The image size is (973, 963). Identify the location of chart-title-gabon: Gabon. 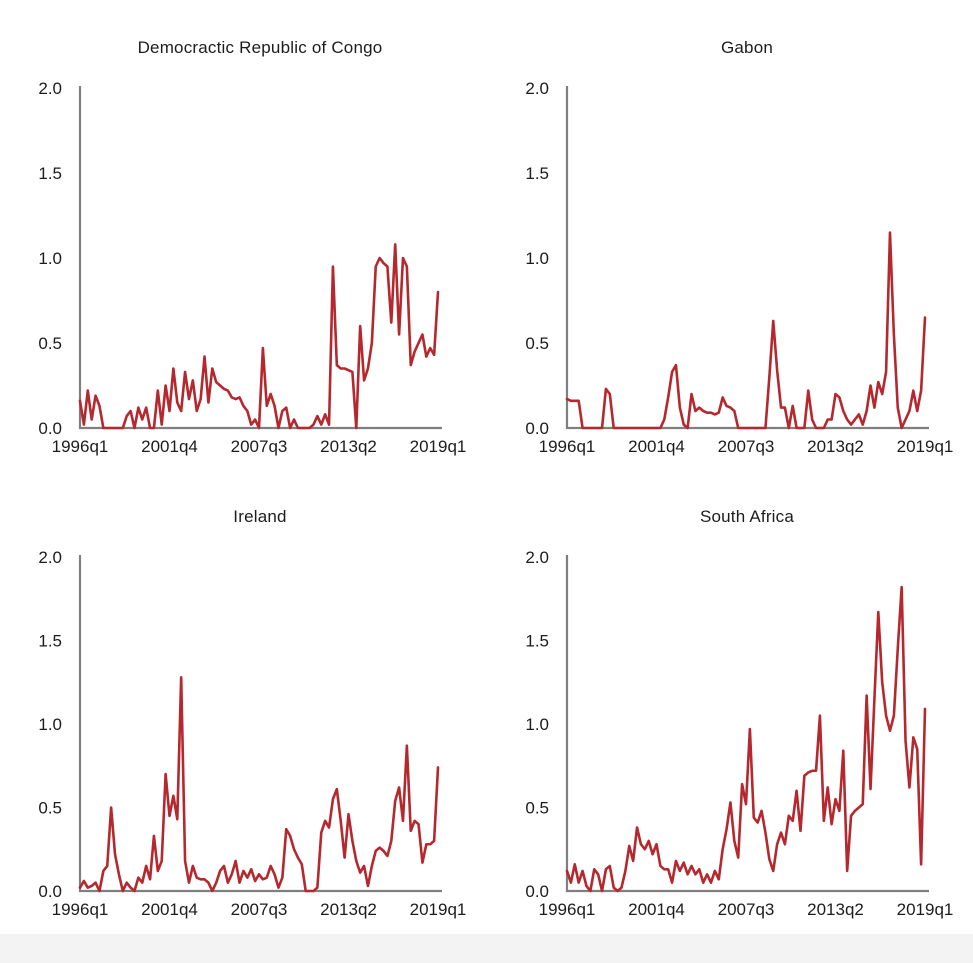
(747, 47).